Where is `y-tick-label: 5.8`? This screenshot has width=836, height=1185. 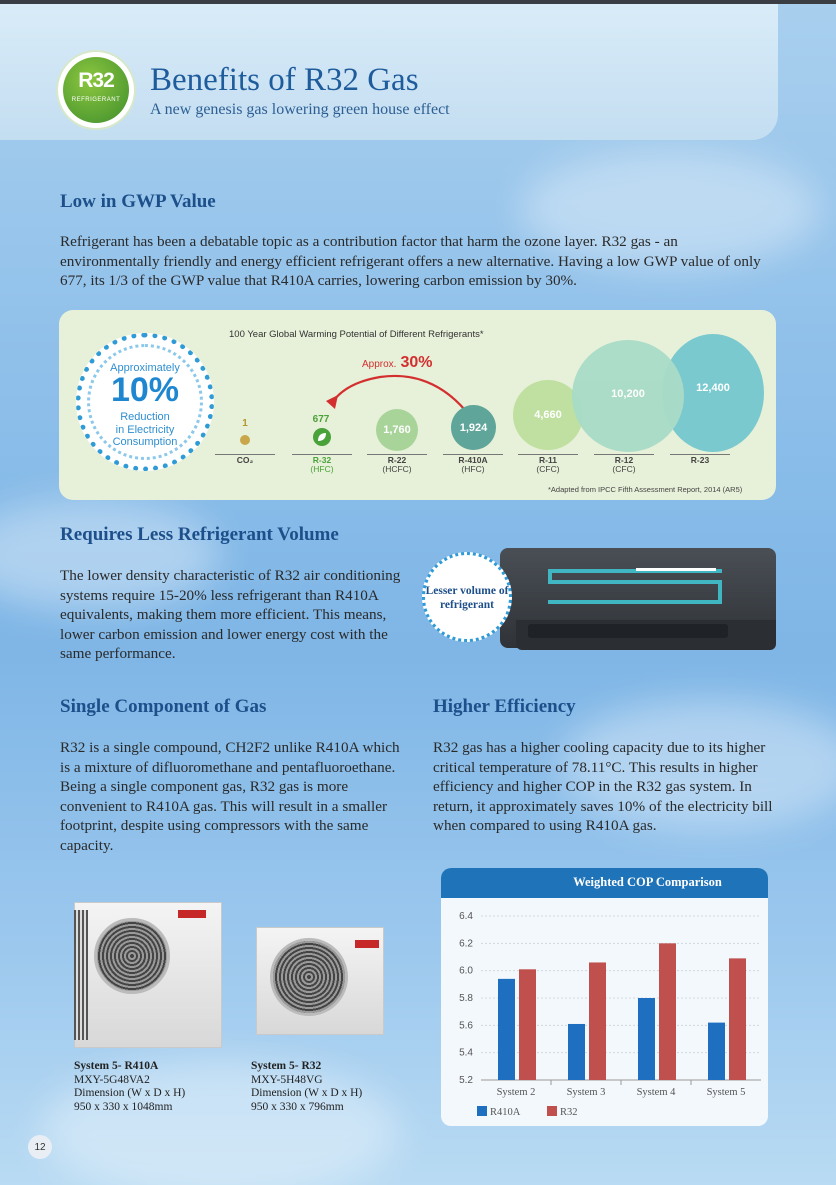
y-tick-label: 5.8 is located at coordinates (466, 998).